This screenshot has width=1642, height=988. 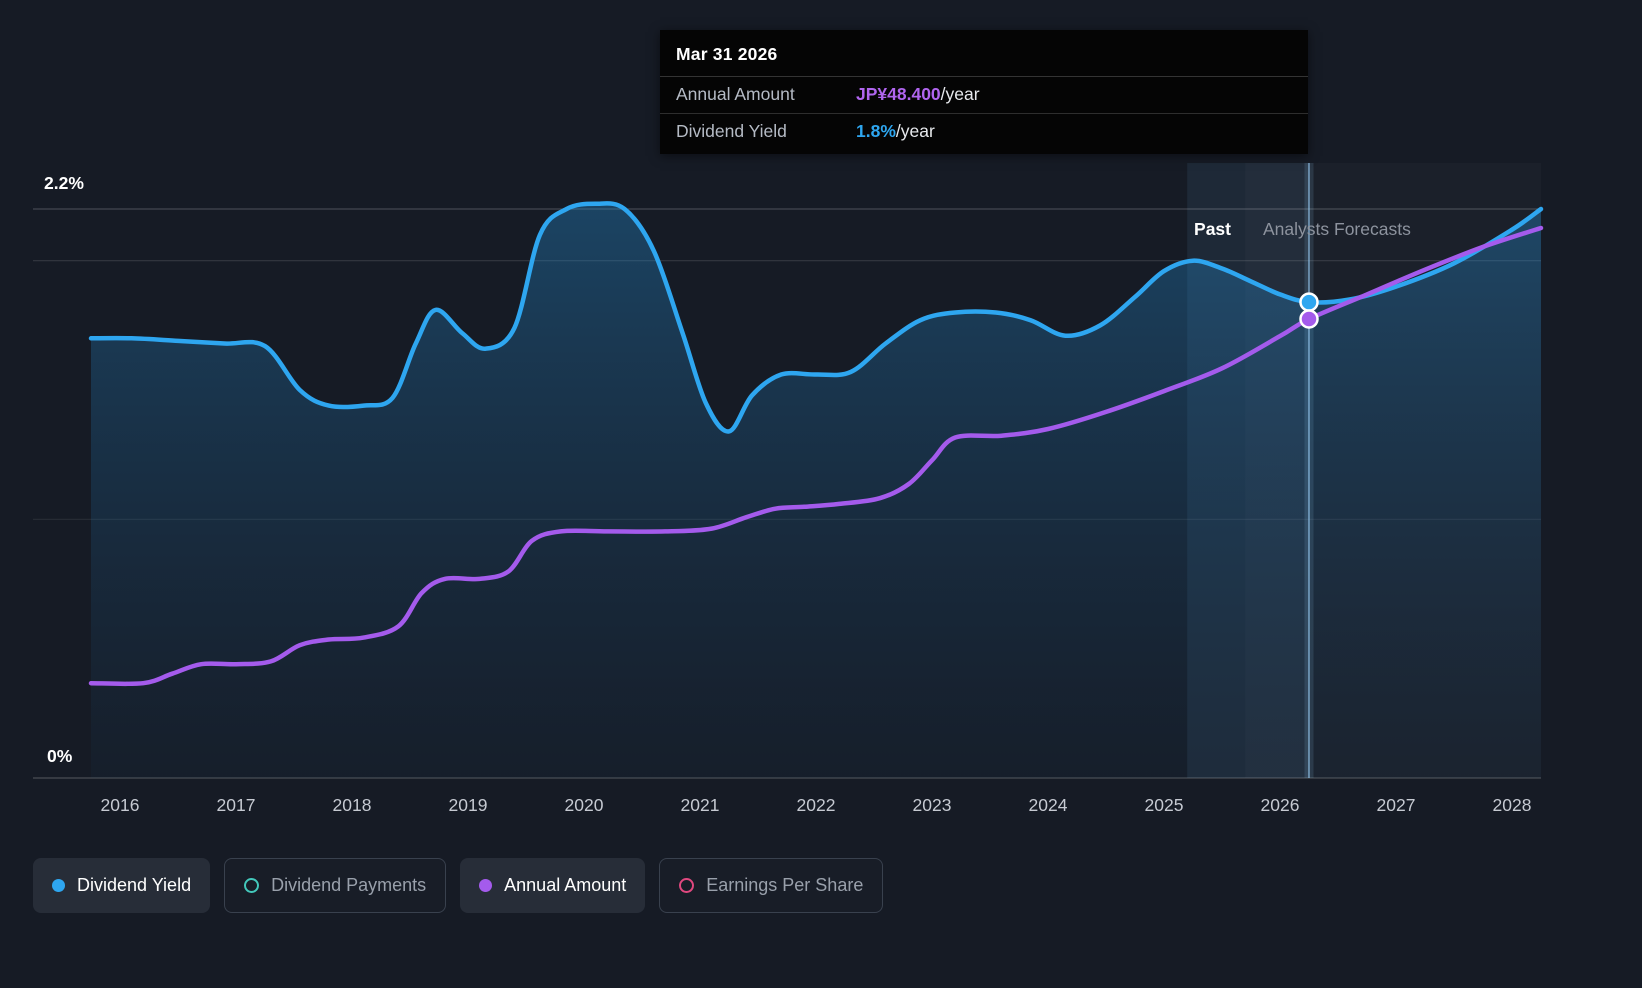 What do you see at coordinates (236, 805) in the screenshot?
I see `x-tick-label: 2017` at bounding box center [236, 805].